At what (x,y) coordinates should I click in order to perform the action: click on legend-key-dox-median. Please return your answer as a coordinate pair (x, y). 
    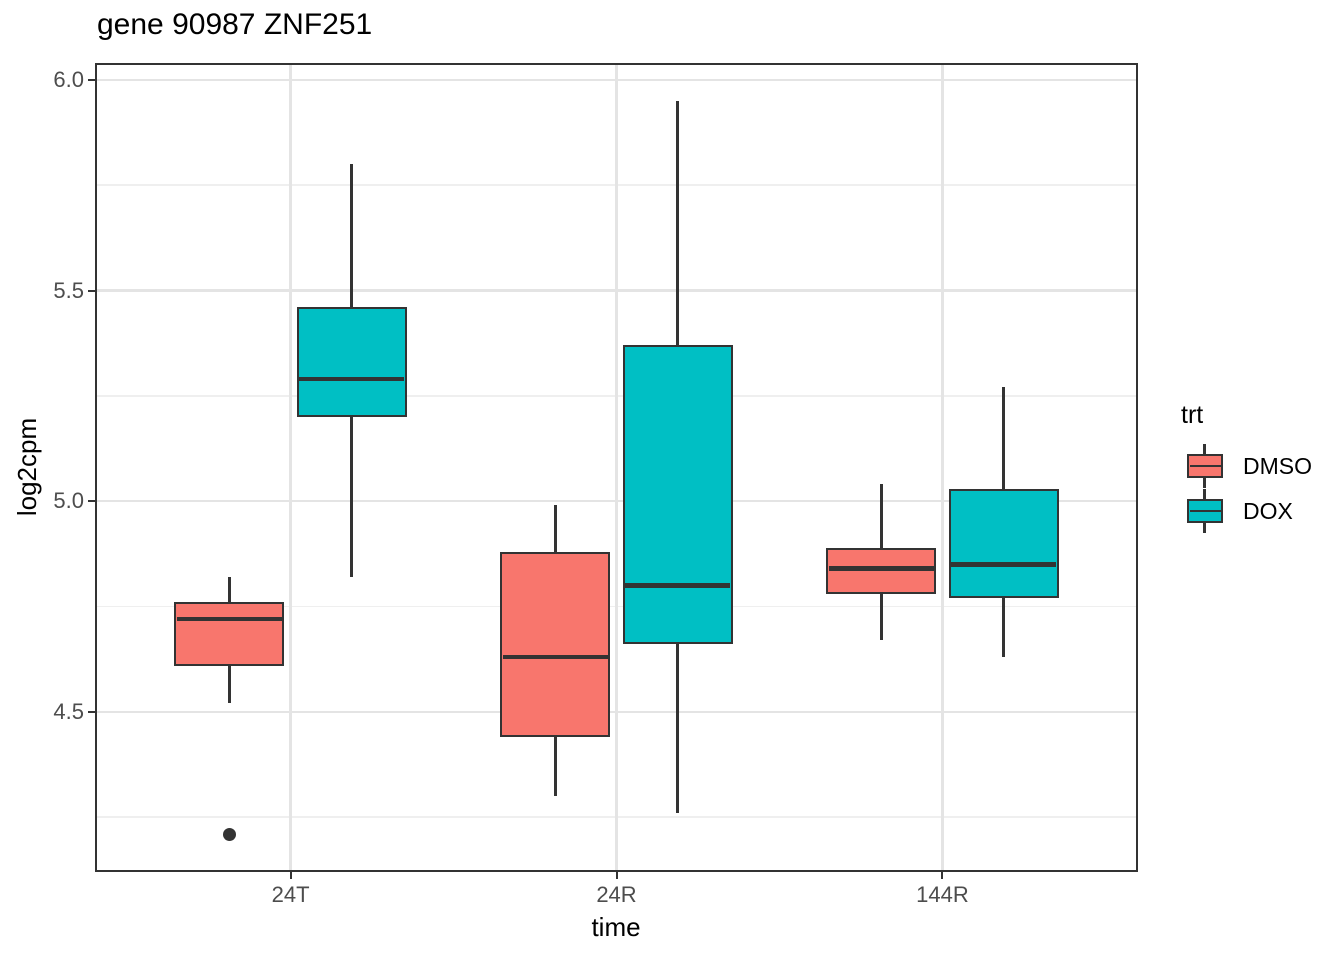
    Looking at the image, I should click on (1205, 511).